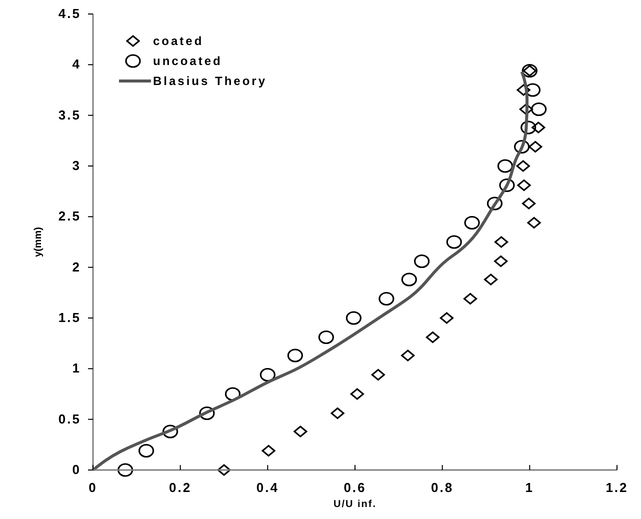 This screenshot has width=641, height=519. Describe the element at coordinates (69, 114) in the screenshot. I see `y-tick-label: 3.5` at that location.